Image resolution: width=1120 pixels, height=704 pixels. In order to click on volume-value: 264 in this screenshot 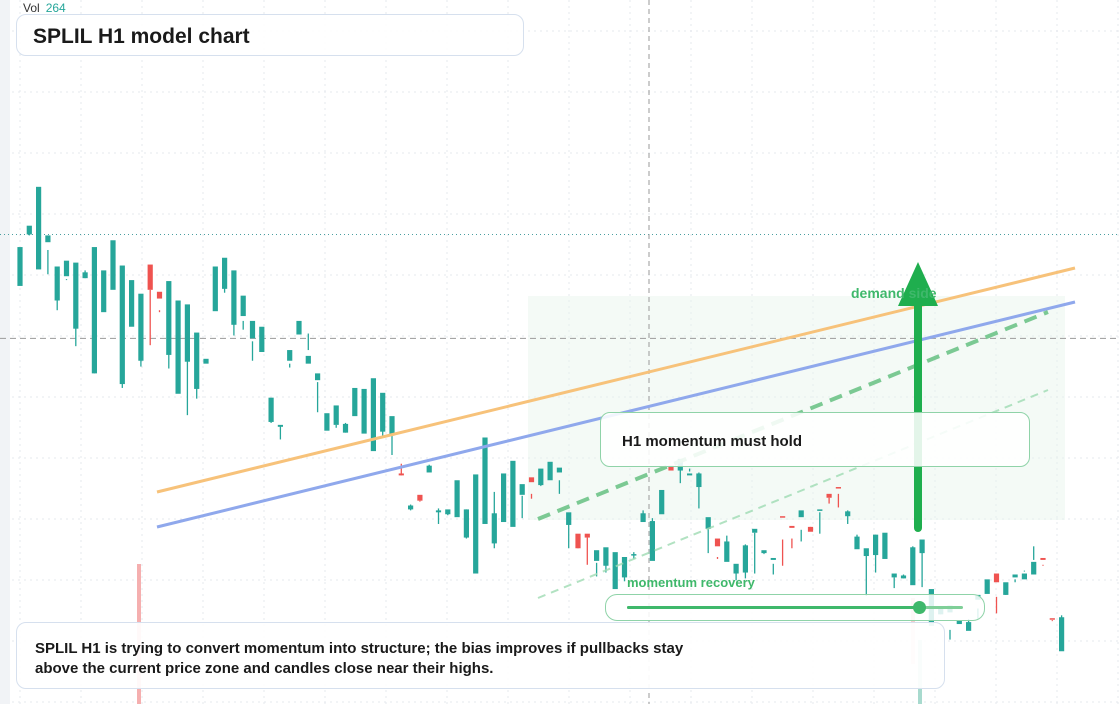, I will do `click(55, 8)`.